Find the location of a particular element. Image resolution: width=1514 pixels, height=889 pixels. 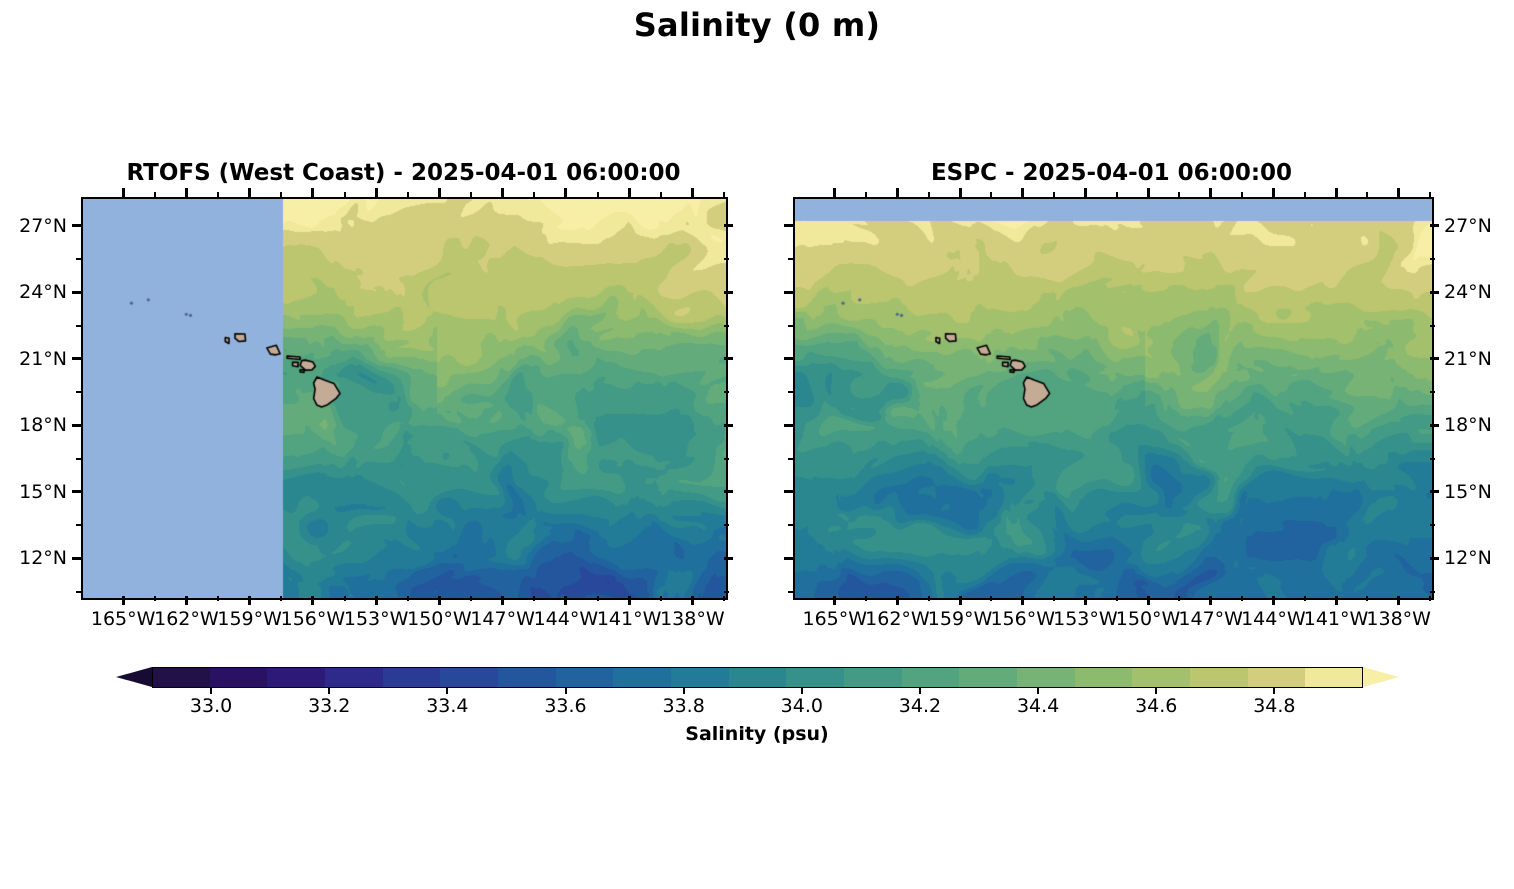

panel-title-rtofs: RTOFS (West Coast) - 2025-04-01 06:00:00 is located at coordinates (403, 173).